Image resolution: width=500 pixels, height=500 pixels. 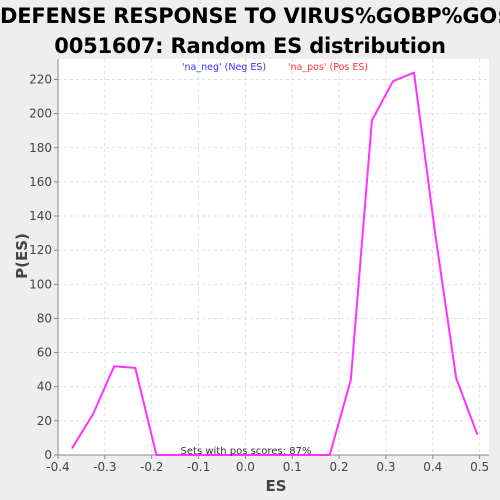 I want to click on y-tick-label-9: 180, so click(x=40, y=148).